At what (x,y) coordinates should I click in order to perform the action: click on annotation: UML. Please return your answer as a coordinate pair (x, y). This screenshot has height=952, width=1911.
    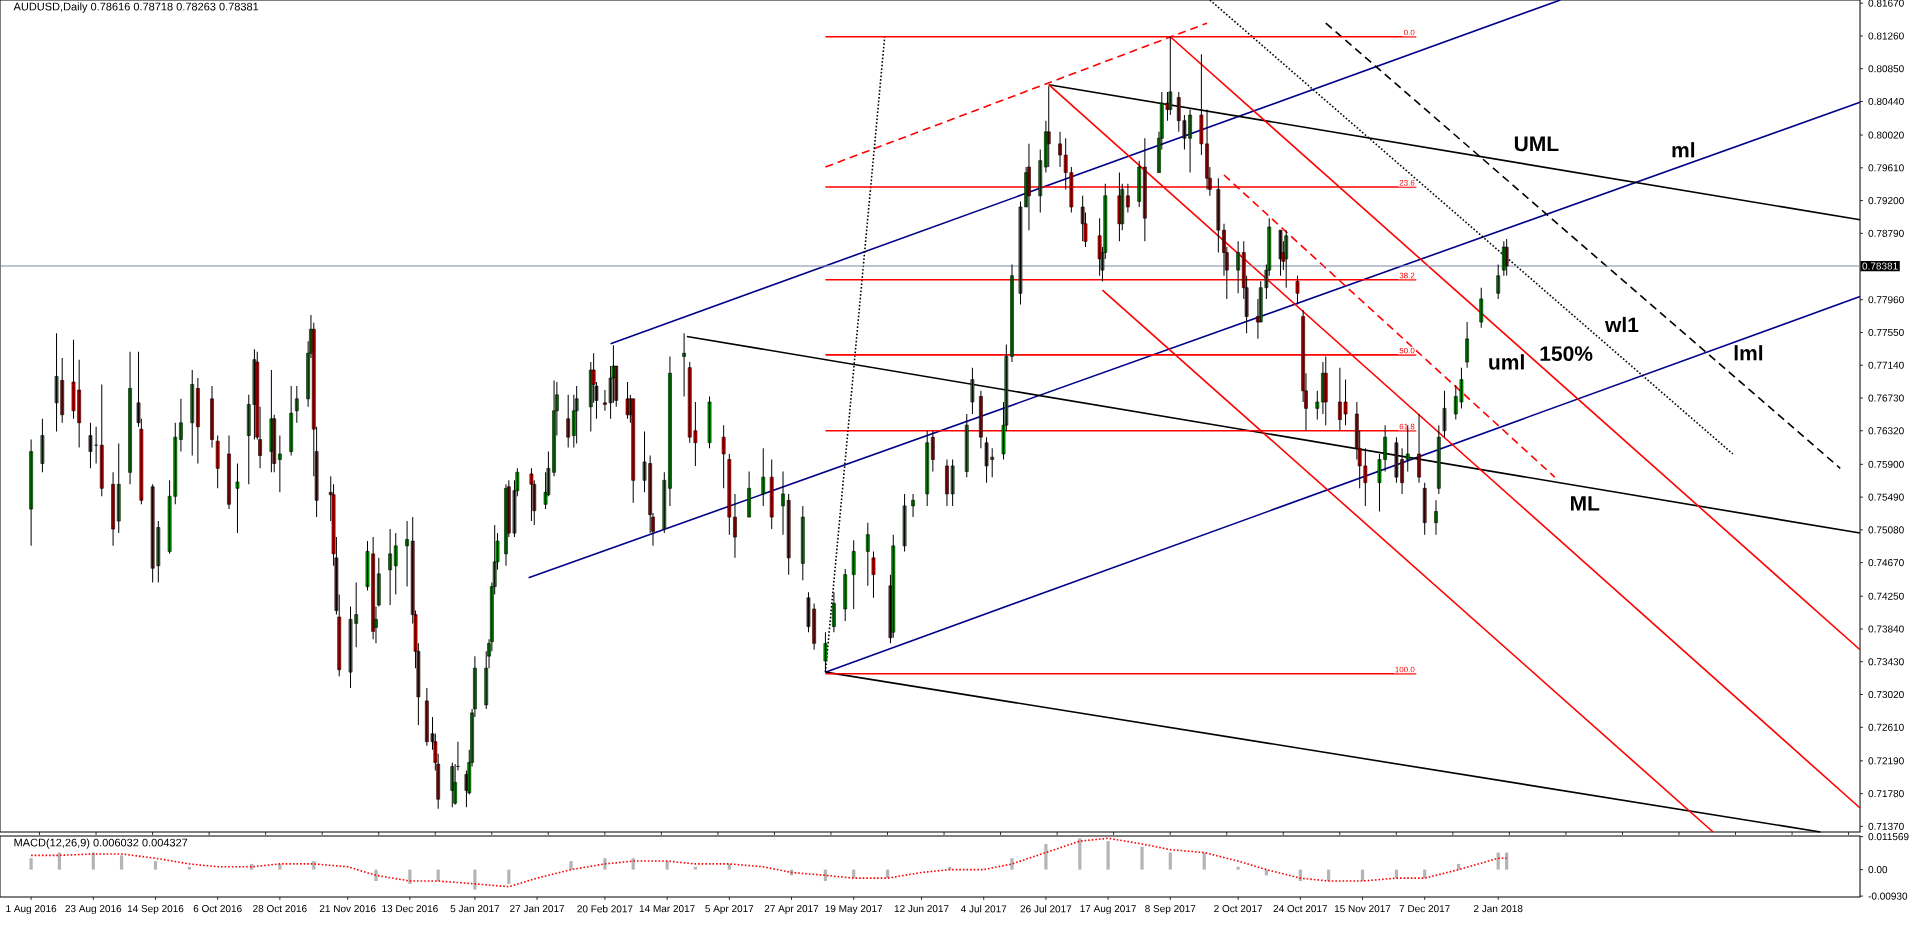
    Looking at the image, I should click on (1536, 144).